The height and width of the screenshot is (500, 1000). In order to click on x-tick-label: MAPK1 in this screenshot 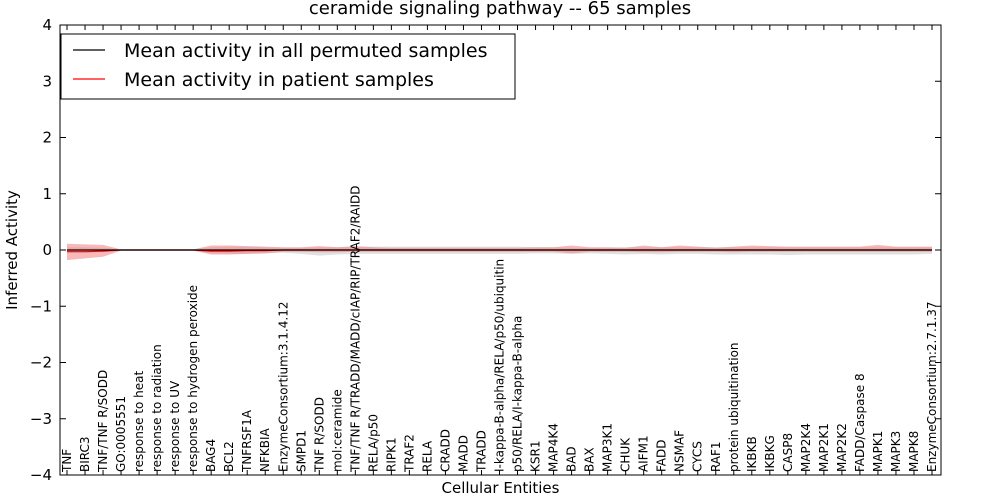, I will do `click(878, 451)`.